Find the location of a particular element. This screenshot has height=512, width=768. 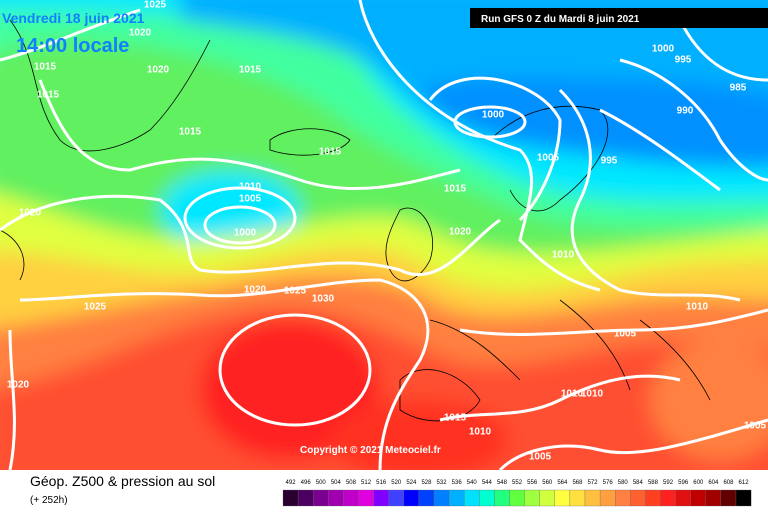

scale-label: 580 is located at coordinates (623, 483).